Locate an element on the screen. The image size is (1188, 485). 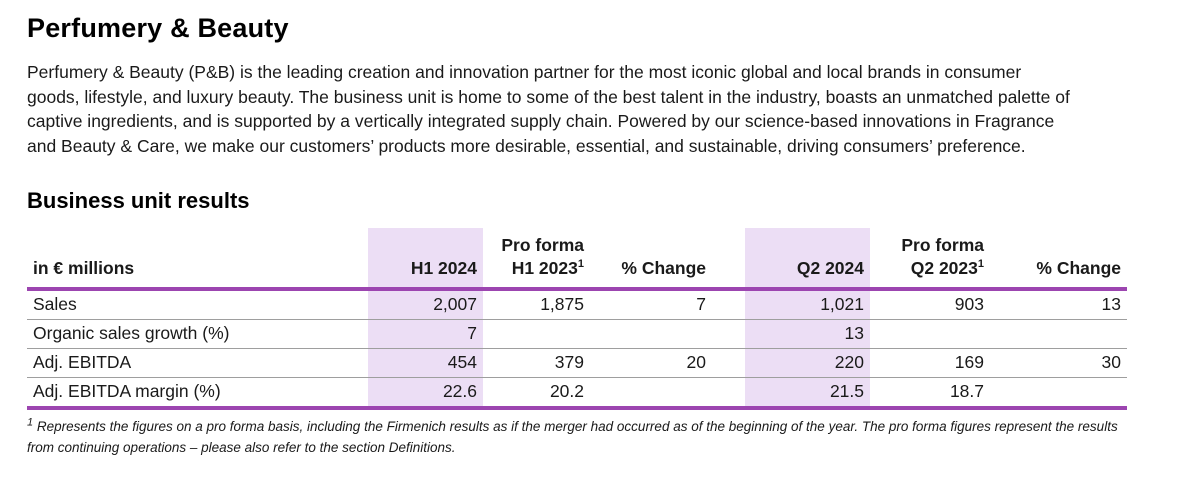
column-header-change-q2: % Change is located at coordinates (1078, 268).